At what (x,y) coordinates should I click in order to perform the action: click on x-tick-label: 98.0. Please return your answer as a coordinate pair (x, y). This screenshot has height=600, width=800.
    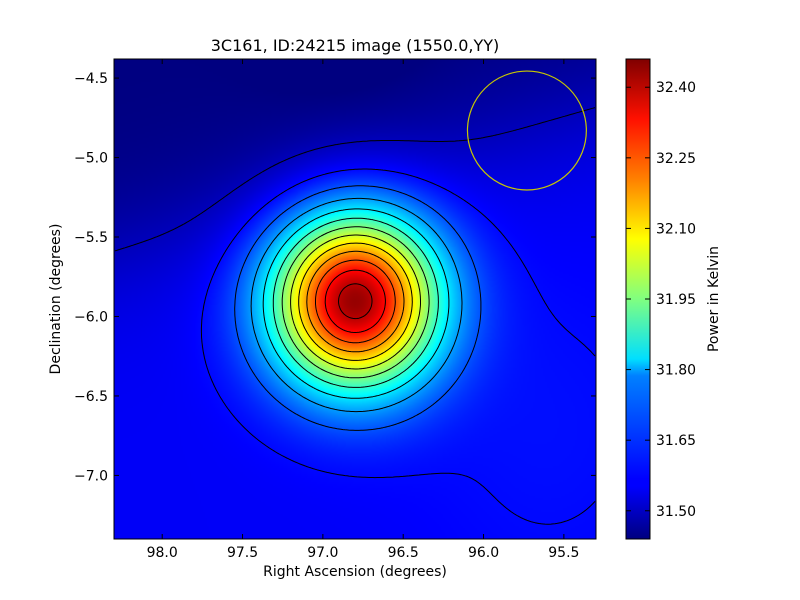
    Looking at the image, I should click on (162, 553).